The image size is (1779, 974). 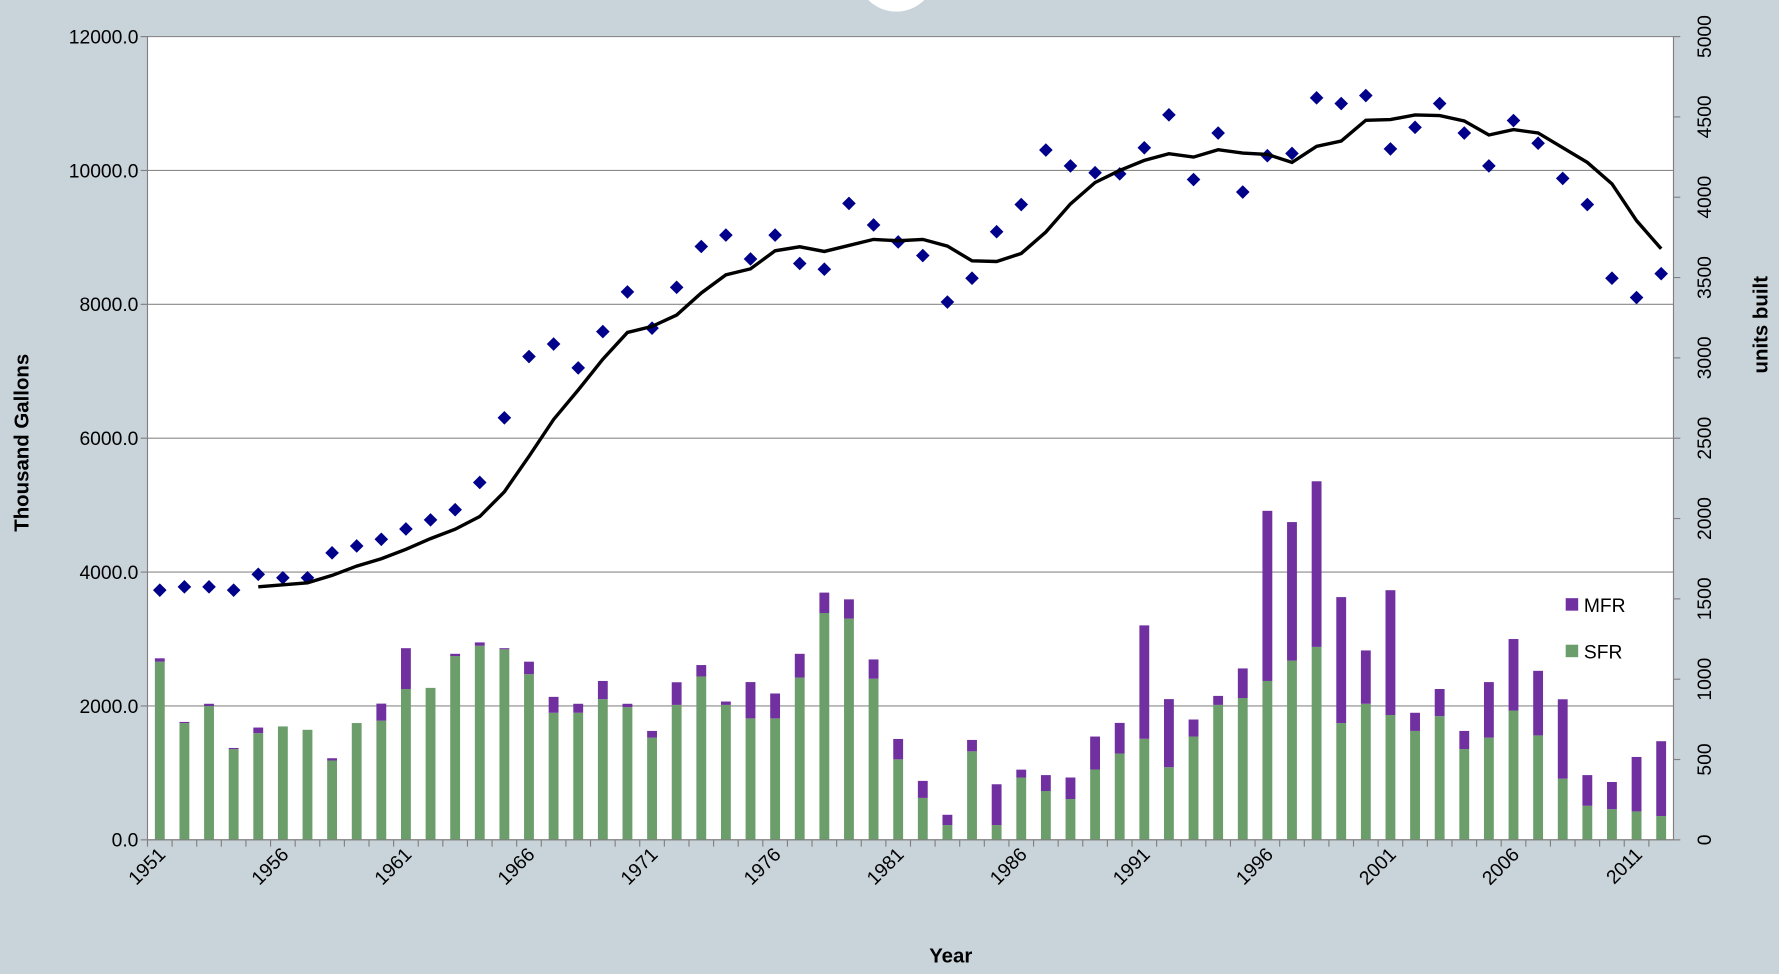 What do you see at coordinates (1705, 197) in the screenshot?
I see `y2-tick-label: 4000` at bounding box center [1705, 197].